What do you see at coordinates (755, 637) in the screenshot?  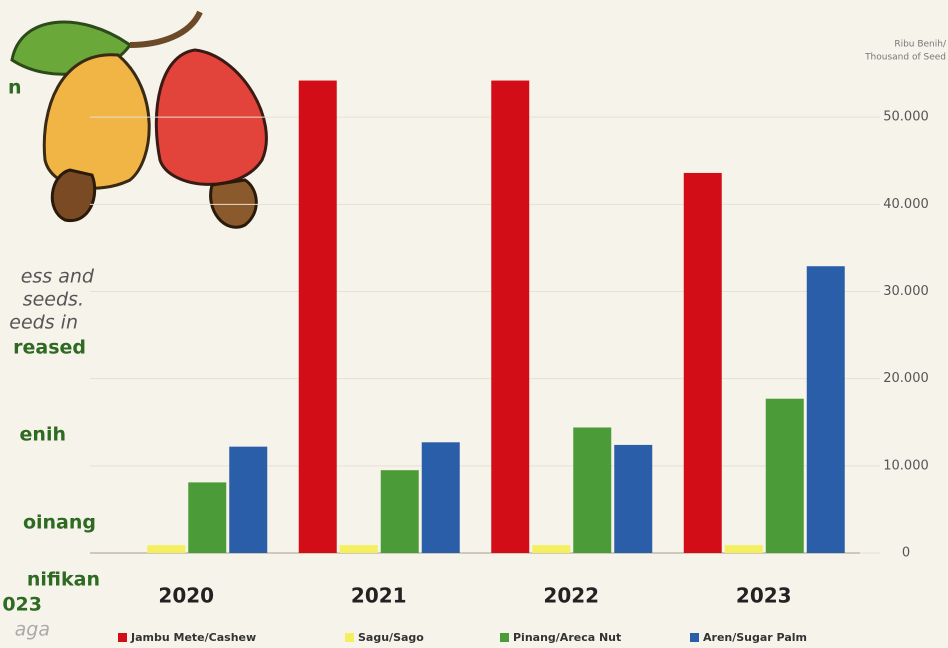 I see `legend-label: Aren/Sugar Palm` at bounding box center [755, 637].